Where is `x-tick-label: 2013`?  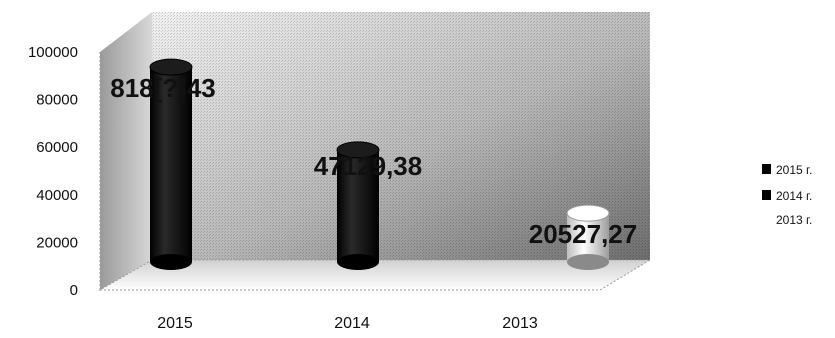 x-tick-label: 2013 is located at coordinates (520, 323).